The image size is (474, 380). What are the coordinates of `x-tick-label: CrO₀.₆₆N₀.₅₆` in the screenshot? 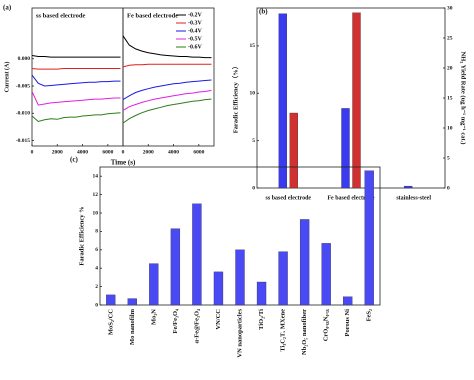 It's located at (326, 325).